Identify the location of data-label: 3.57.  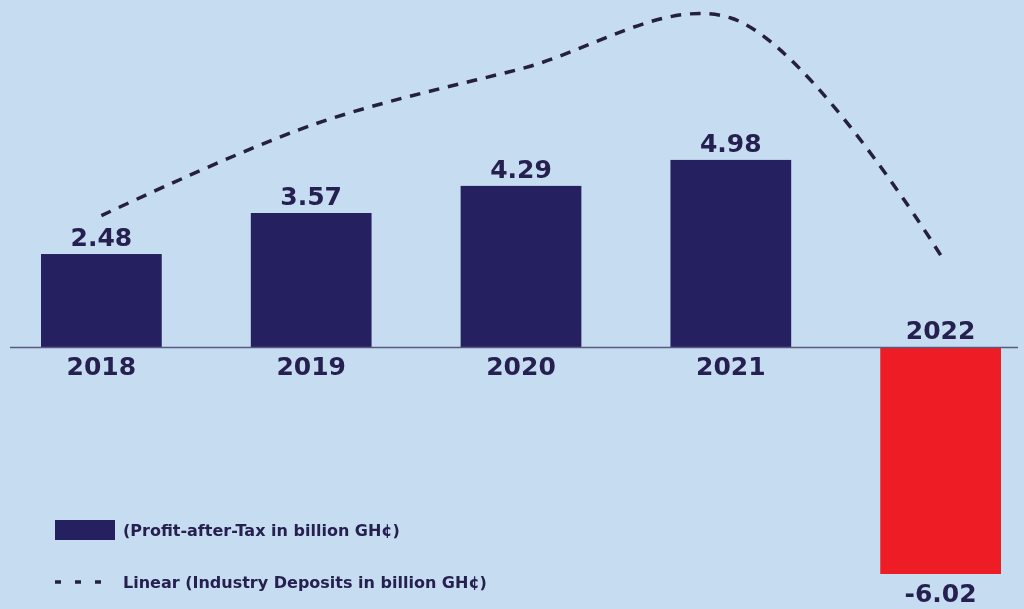
(311, 196).